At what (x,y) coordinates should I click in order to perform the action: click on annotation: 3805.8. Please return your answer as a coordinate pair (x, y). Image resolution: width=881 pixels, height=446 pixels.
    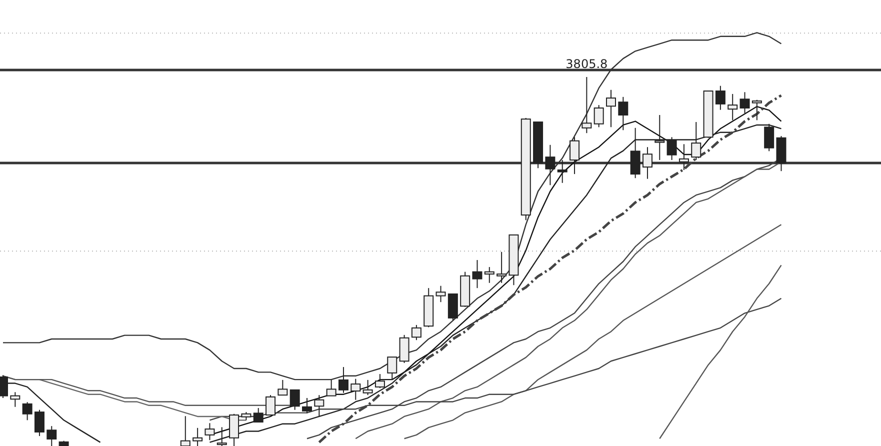
    Looking at the image, I should click on (587, 64).